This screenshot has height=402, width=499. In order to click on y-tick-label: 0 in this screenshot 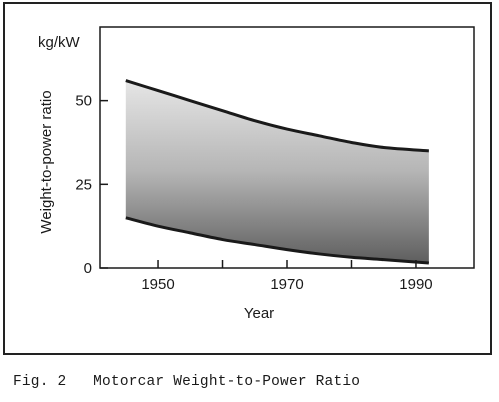, I will do `click(88, 268)`.